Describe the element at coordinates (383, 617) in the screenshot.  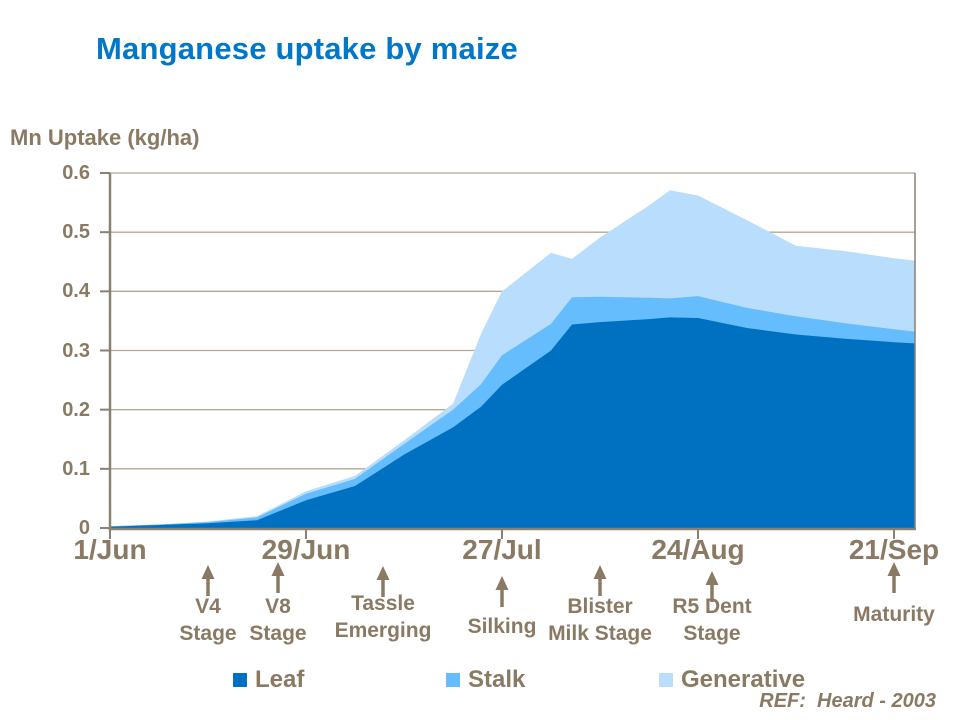
I see `stage-label-tassle-emerging: Tassle Emerging` at that location.